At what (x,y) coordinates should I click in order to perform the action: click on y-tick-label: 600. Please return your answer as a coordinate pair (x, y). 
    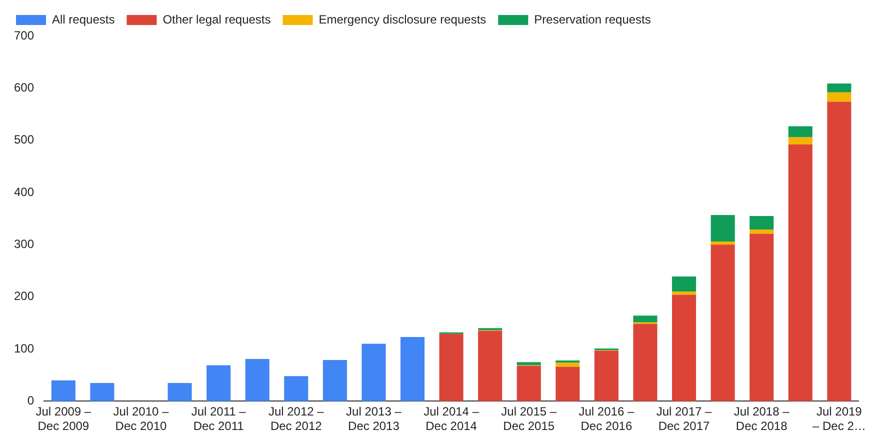
    Looking at the image, I should click on (24, 87).